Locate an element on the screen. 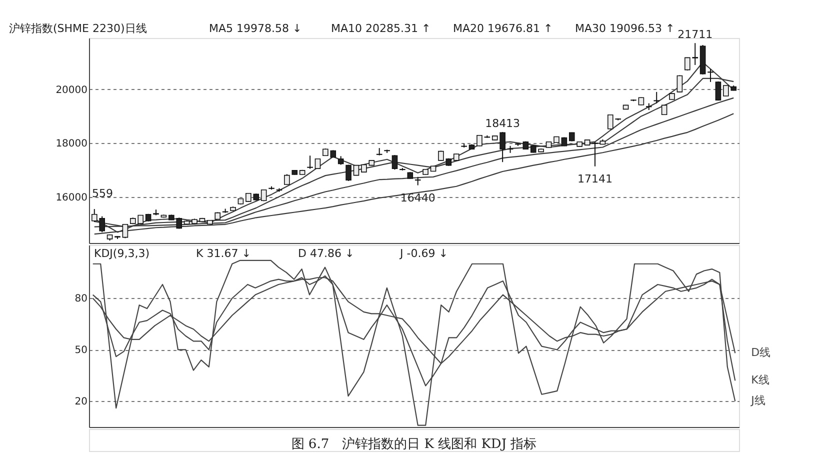 This screenshot has width=833, height=466. annotation: 21711 is located at coordinates (695, 35).